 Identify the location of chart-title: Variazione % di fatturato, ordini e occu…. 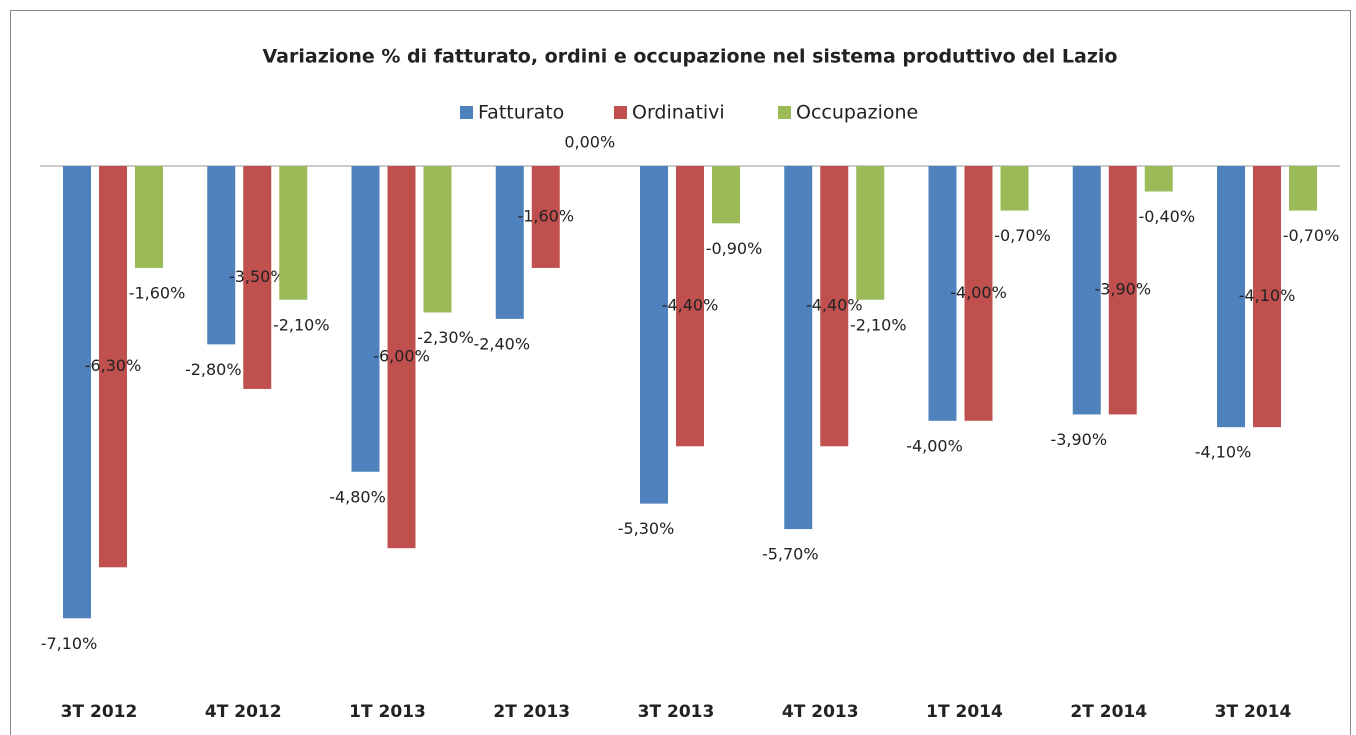
(690, 57).